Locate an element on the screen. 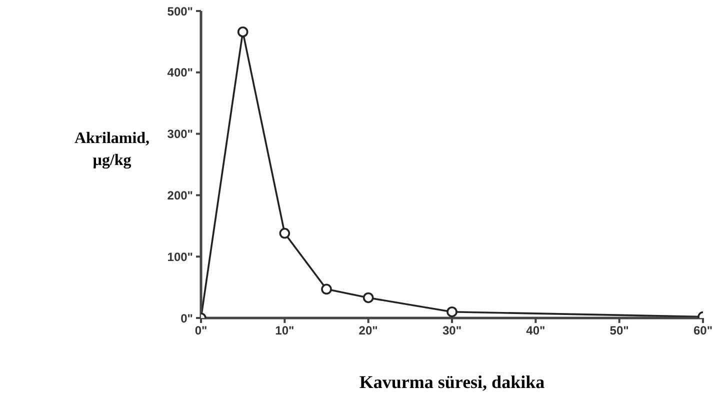  y-axis-title: Akrilamid, µg/kg is located at coordinates (112, 150).